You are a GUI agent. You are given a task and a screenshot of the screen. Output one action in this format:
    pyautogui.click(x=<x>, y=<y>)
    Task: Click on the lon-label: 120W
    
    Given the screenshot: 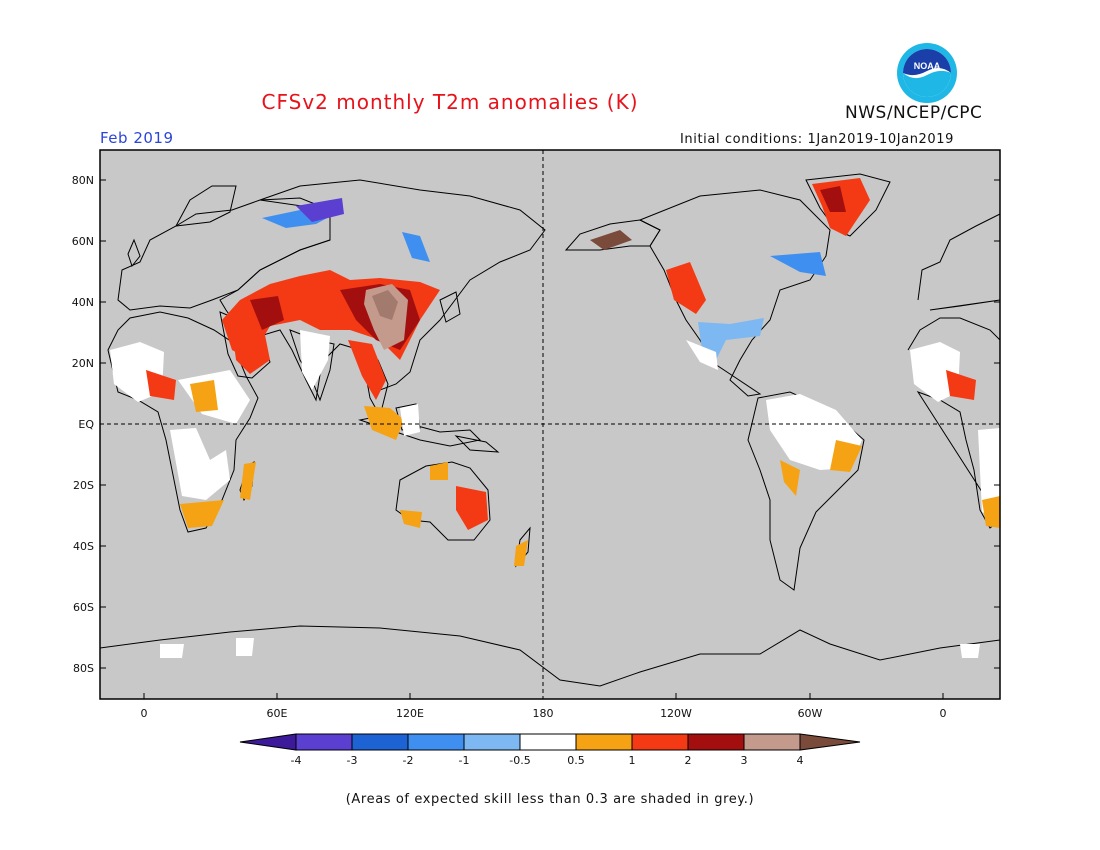 What is the action you would take?
    pyautogui.click(x=676, y=713)
    